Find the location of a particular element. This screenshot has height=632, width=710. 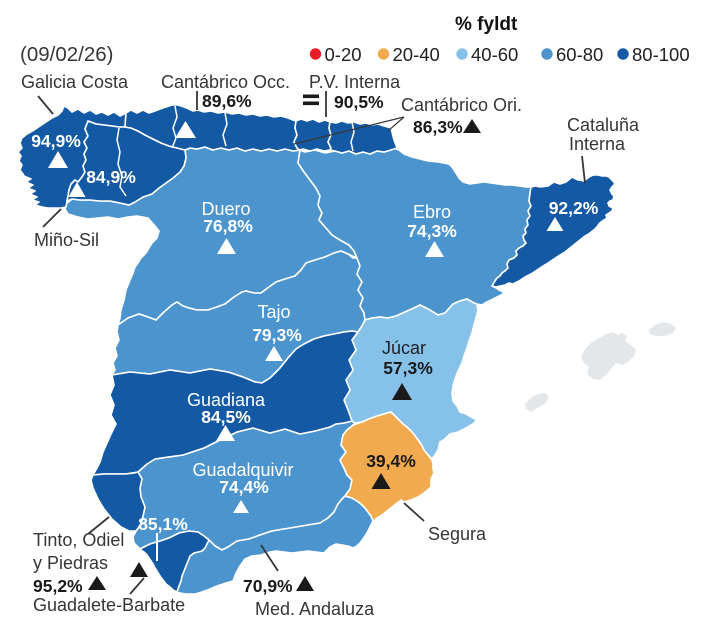

svg-text: Guadalquivir is located at coordinates (242, 470).